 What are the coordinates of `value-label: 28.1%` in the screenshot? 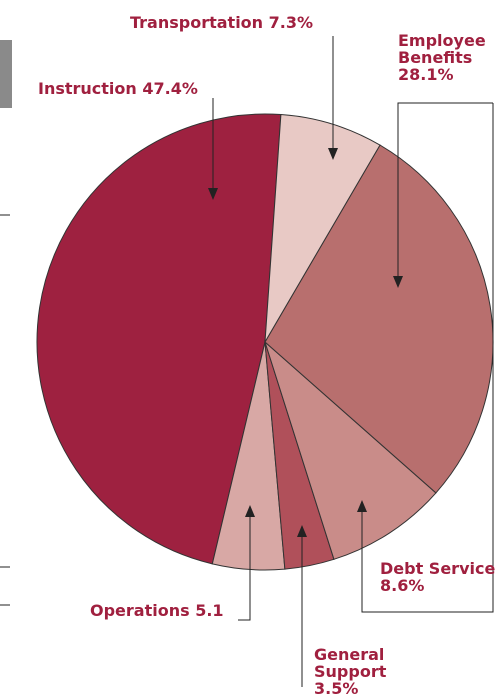 It's located at (426, 74).